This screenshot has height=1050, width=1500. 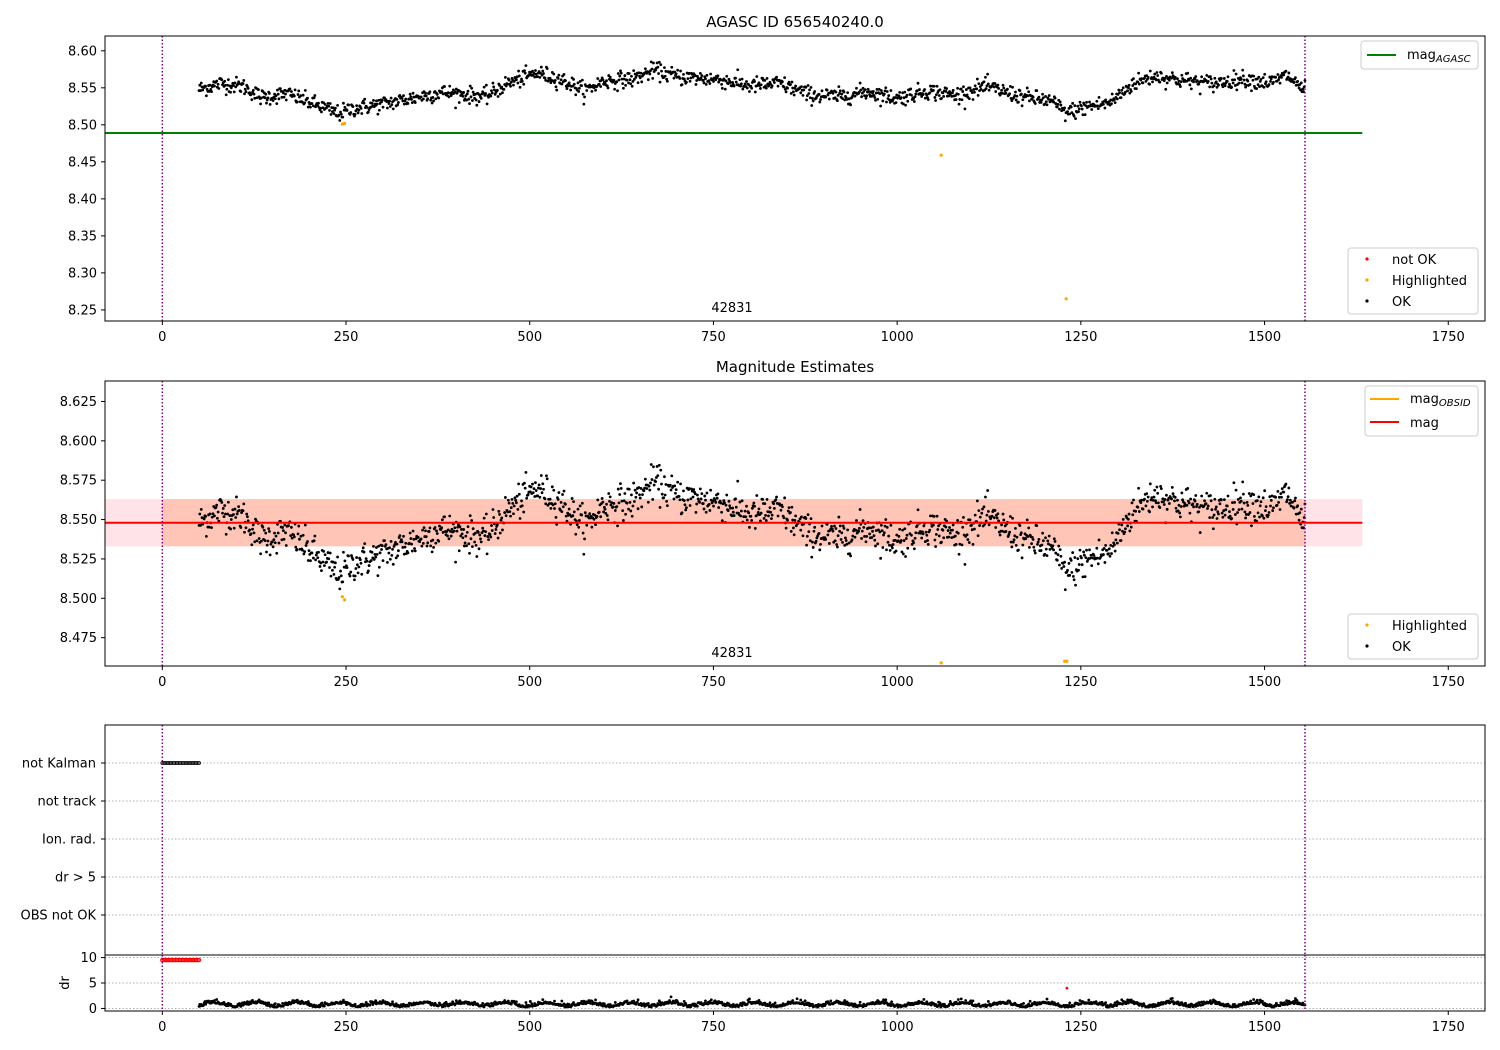 I want to click on x-tick-label: 1250, so click(x=1080, y=337).